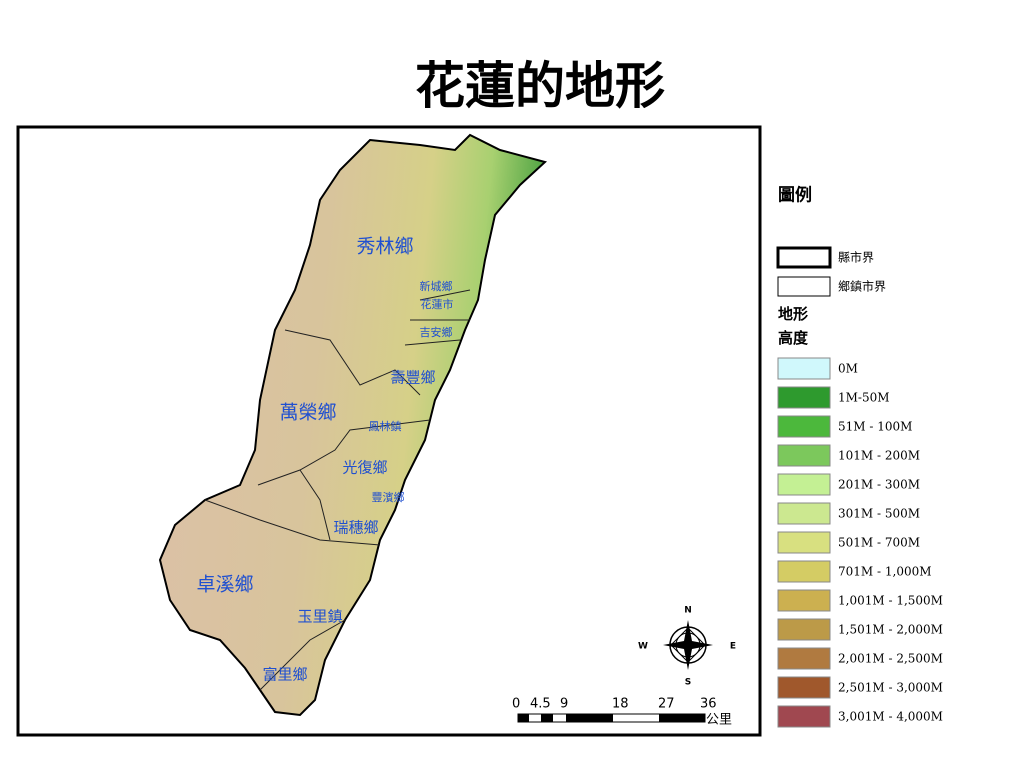 Image resolution: width=1024 pixels, height=772 pixels. What do you see at coordinates (688, 611) in the screenshot?
I see `compass-north: N` at bounding box center [688, 611].